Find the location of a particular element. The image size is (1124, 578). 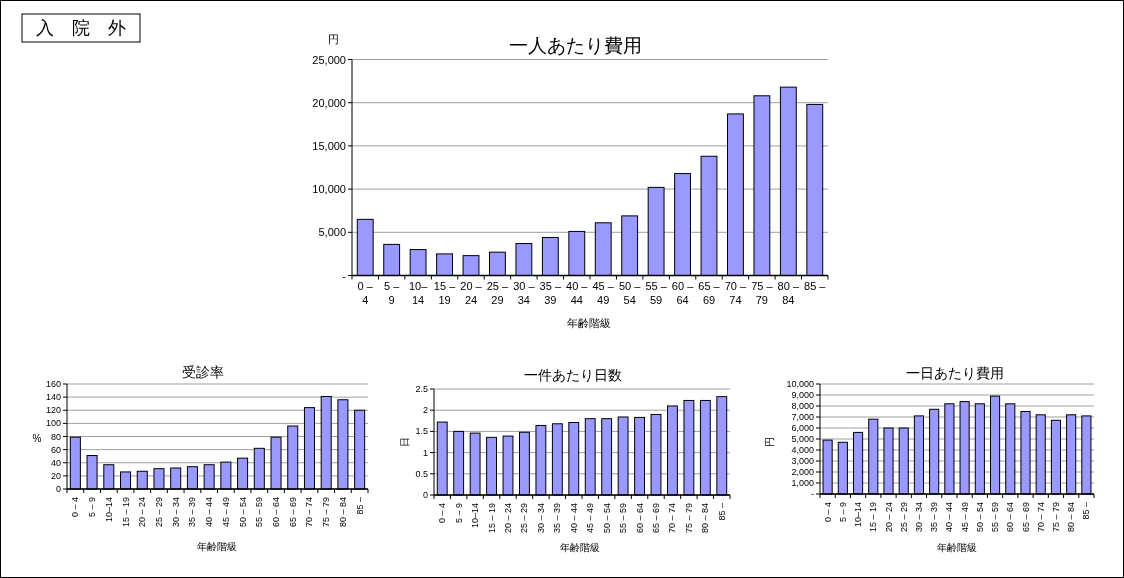

y-tick-label: 0.5 is located at coordinates (421, 473).